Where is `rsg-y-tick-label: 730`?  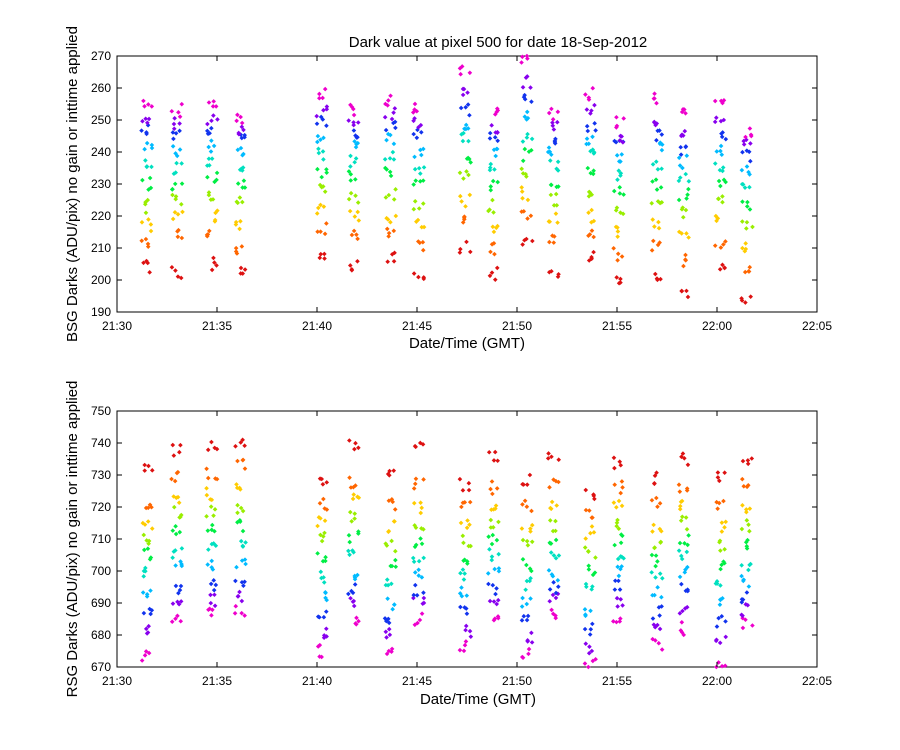 rsg-y-tick-label: 730 is located at coordinates (101, 475).